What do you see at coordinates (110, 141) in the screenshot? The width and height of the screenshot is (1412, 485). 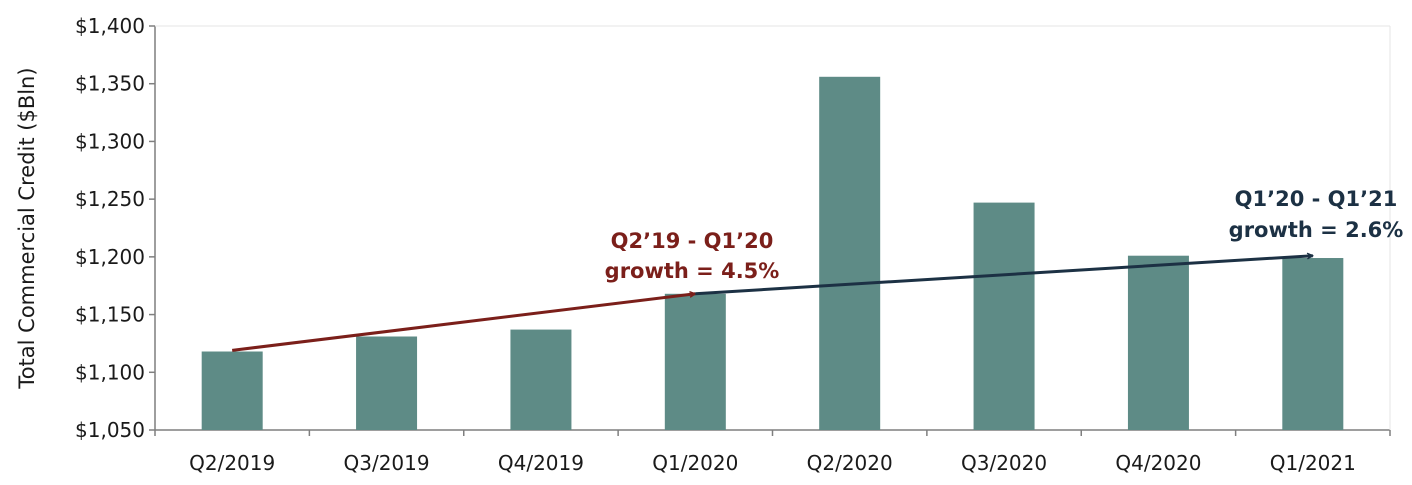 I see `y-tick-label: $1,300` at bounding box center [110, 141].